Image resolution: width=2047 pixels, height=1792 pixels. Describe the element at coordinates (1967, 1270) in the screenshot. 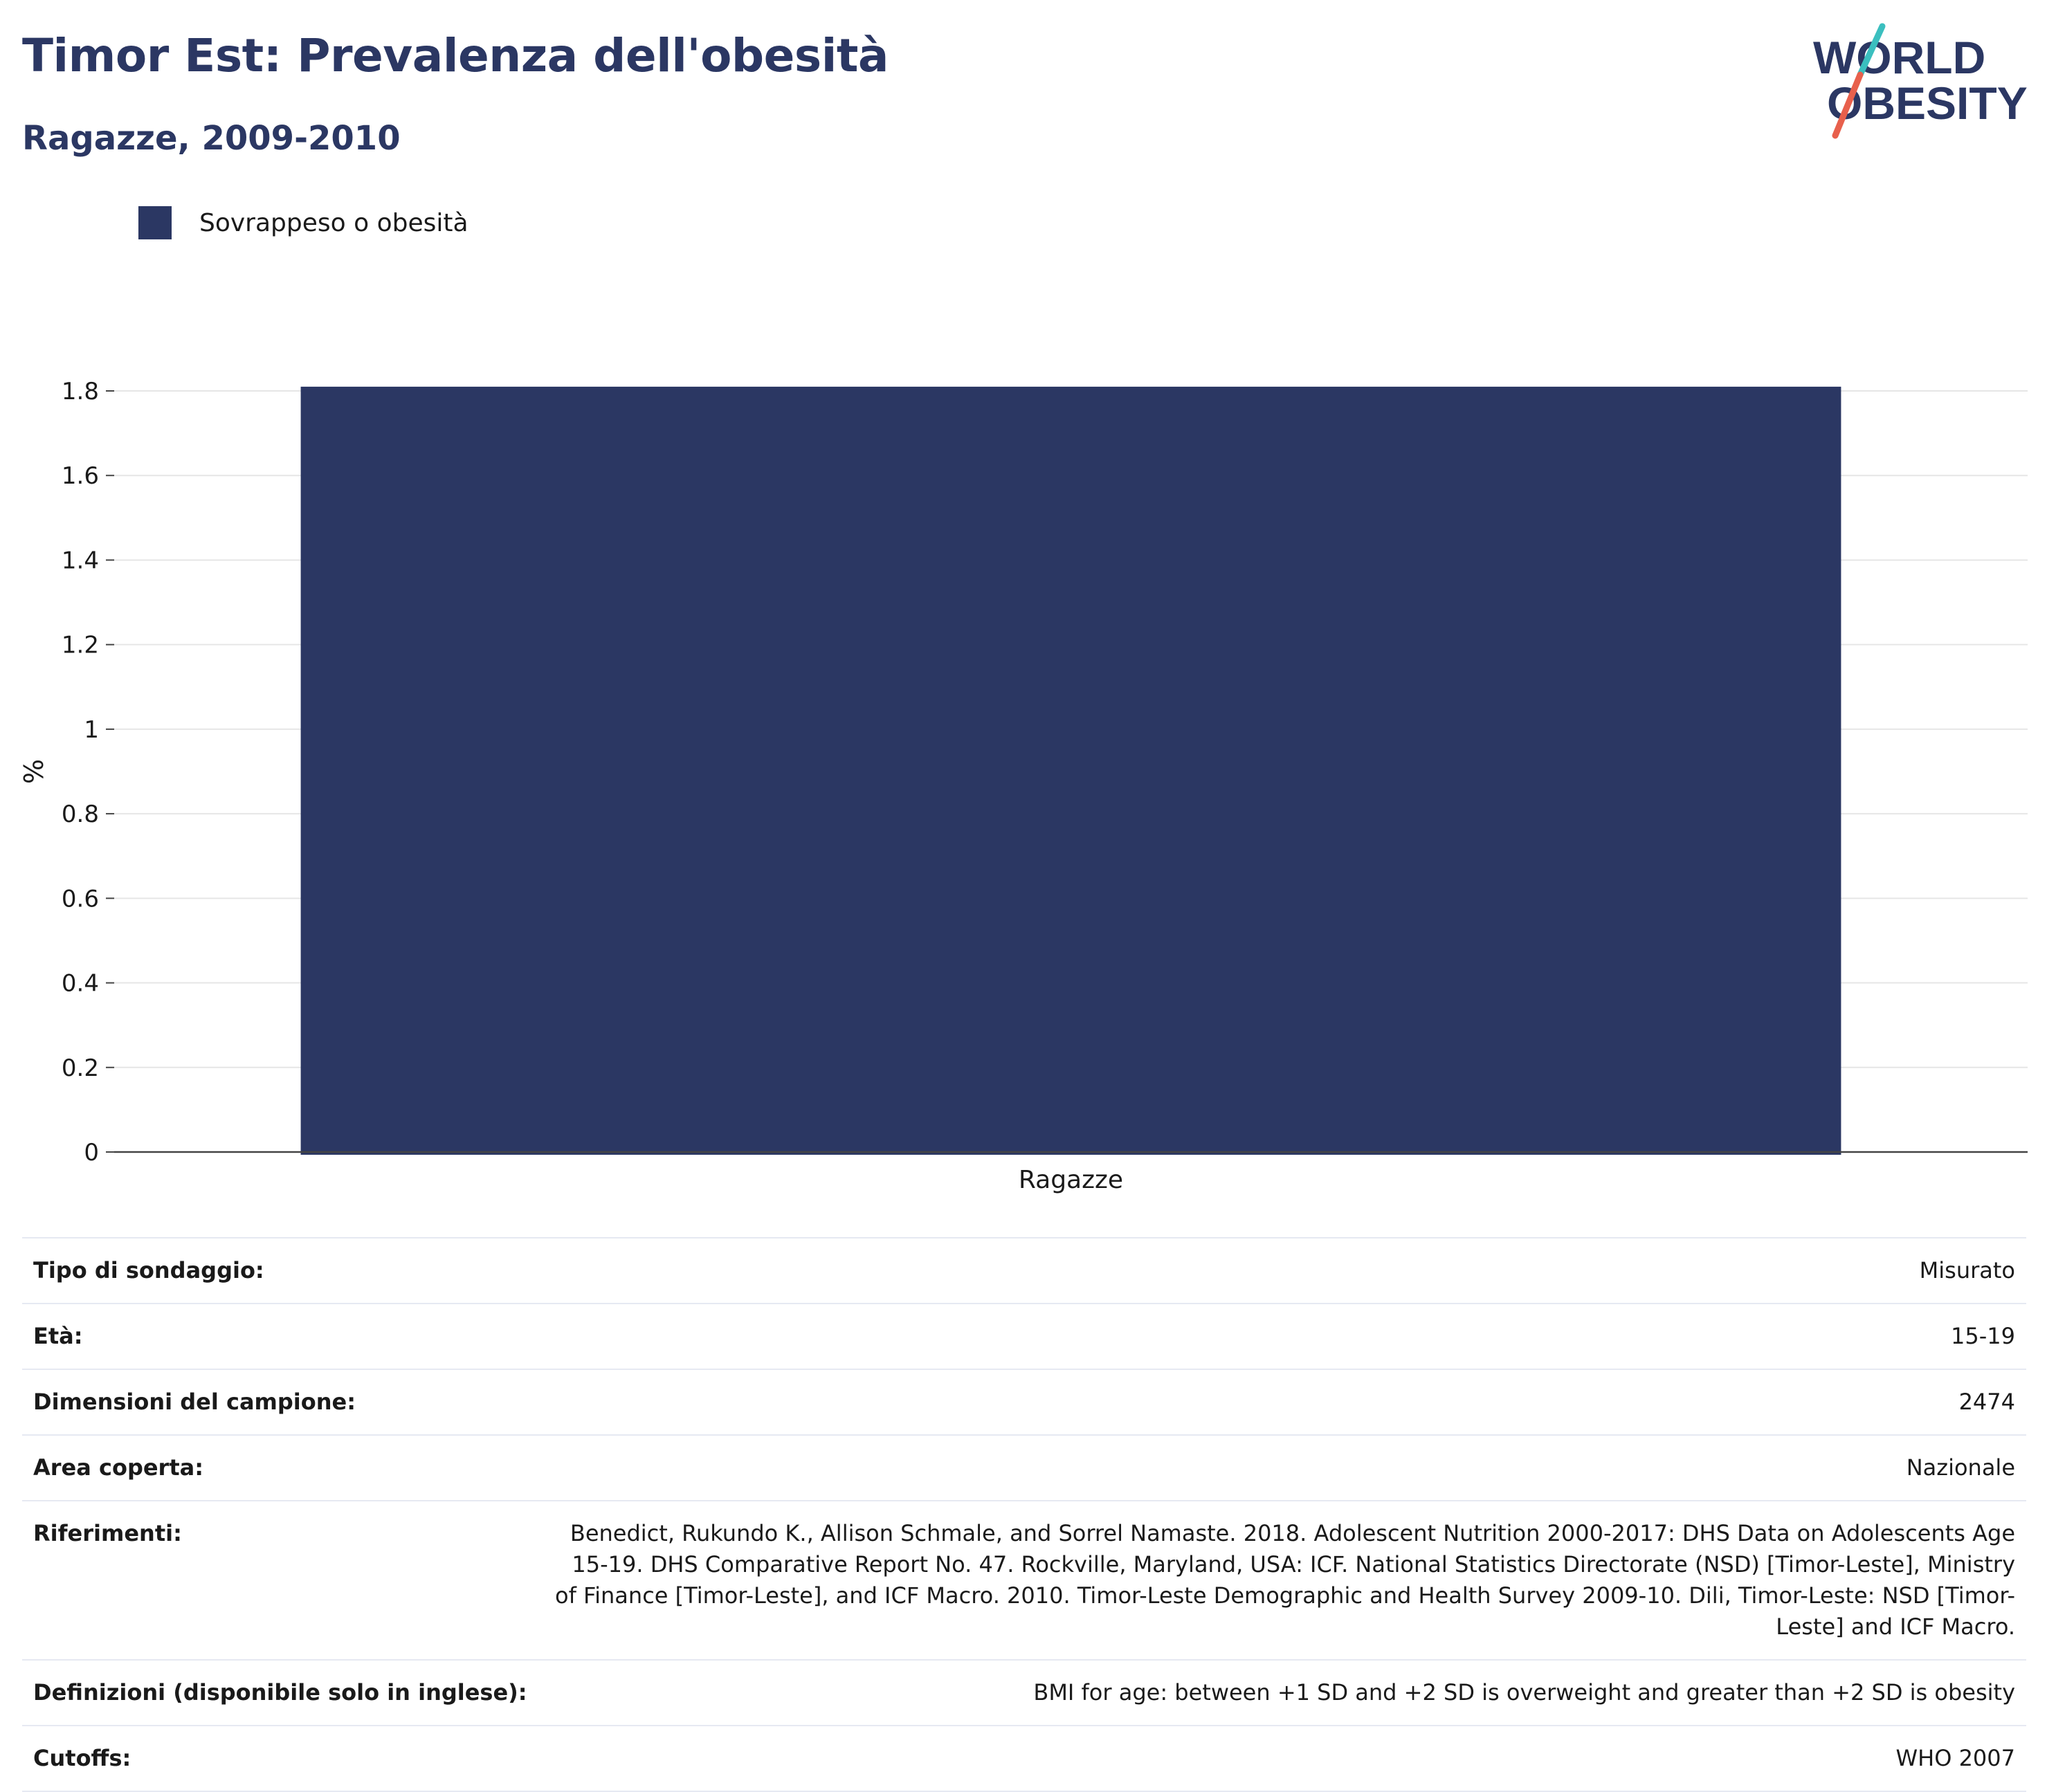

I see `info-value: Misurato` at that location.